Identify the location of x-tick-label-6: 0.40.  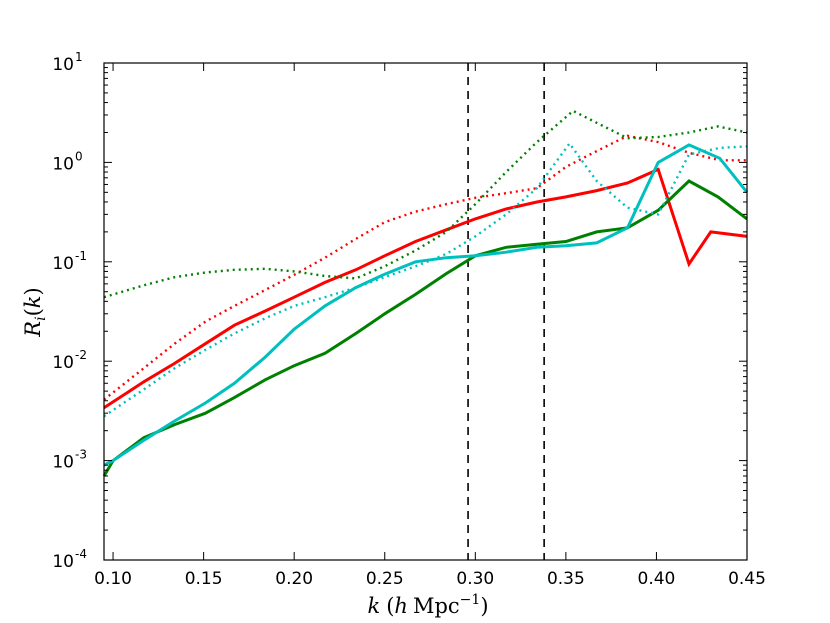
(657, 579).